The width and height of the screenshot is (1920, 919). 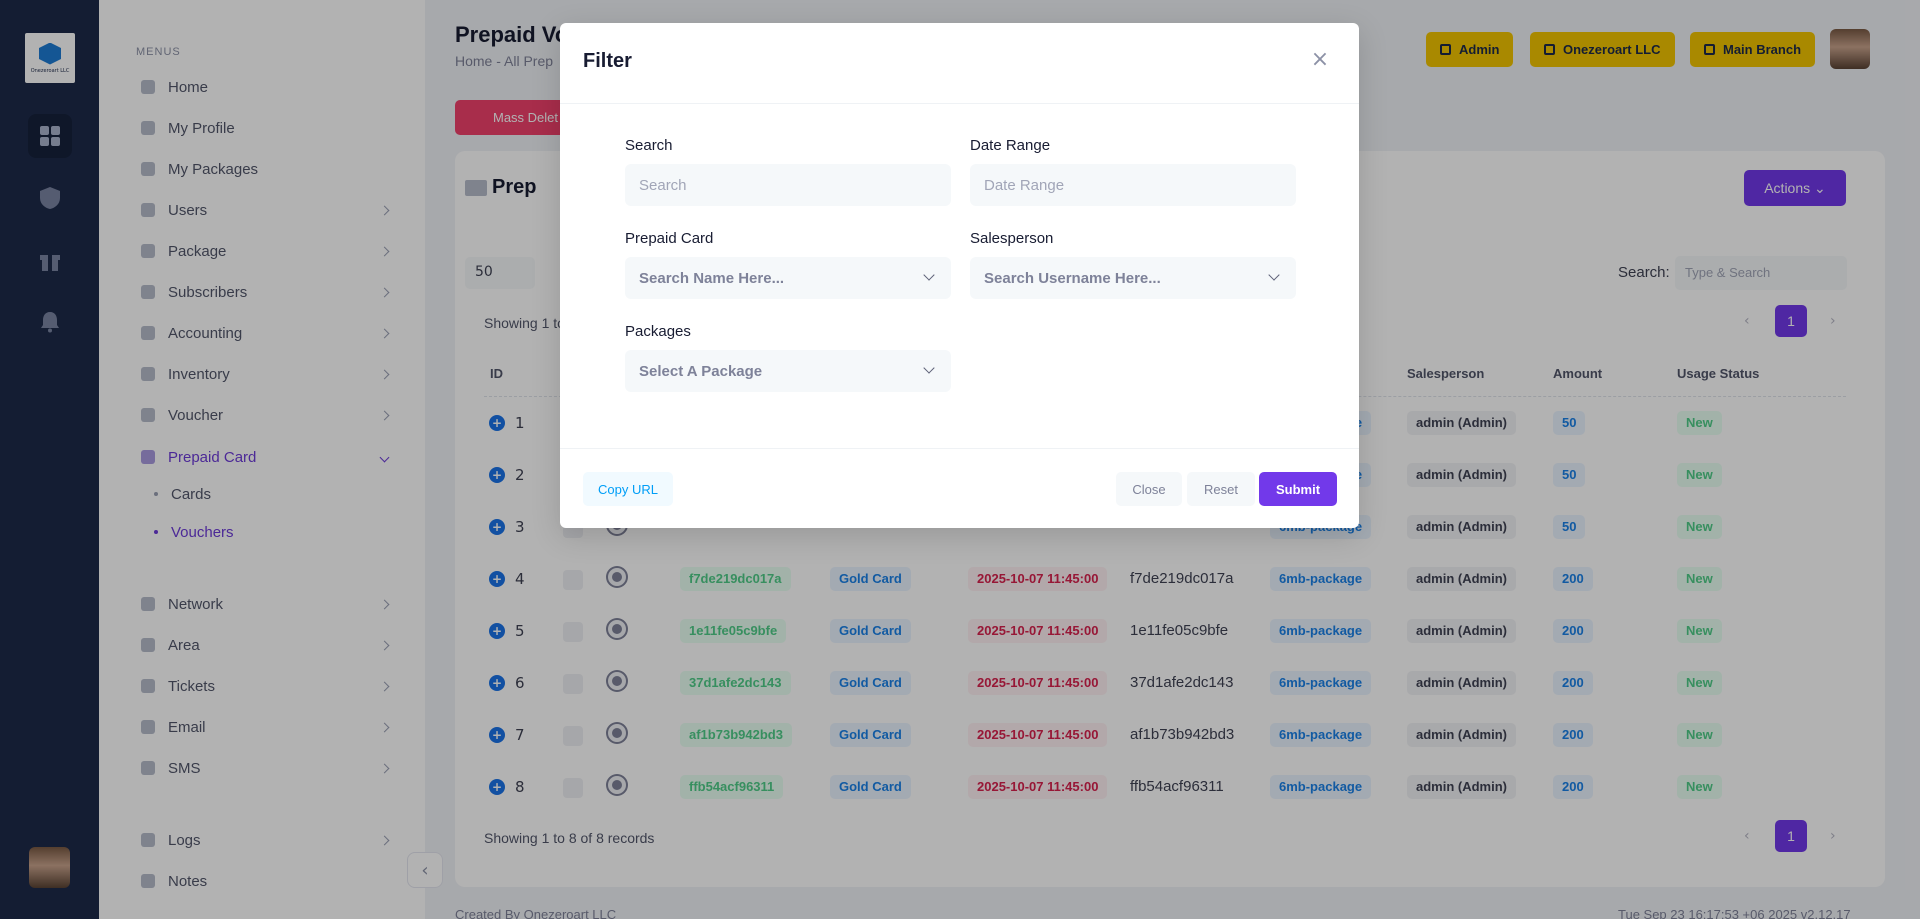 What do you see at coordinates (496, 373) in the screenshot?
I see `col-header-id: ID` at bounding box center [496, 373].